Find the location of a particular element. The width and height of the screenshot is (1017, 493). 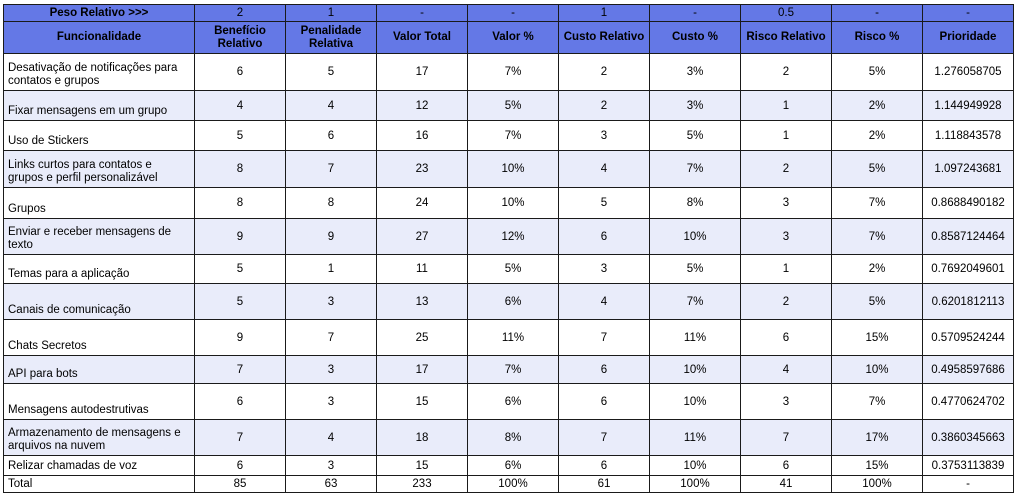

table-cell: 8 is located at coordinates (240, 203).